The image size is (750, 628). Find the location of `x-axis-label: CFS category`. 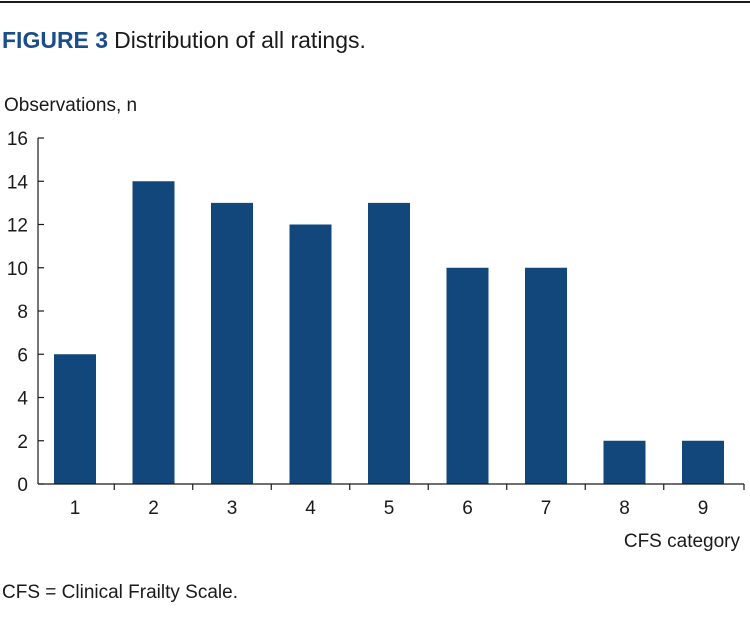

x-axis-label: CFS category is located at coordinates (682, 541).